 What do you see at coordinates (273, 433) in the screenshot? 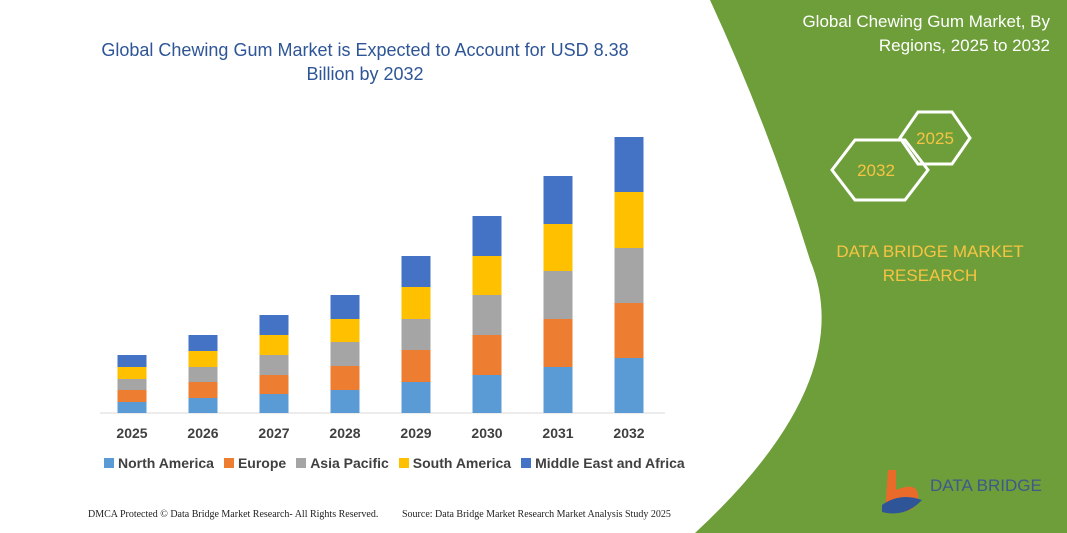
I see `x-tick-label: 2027` at bounding box center [273, 433].